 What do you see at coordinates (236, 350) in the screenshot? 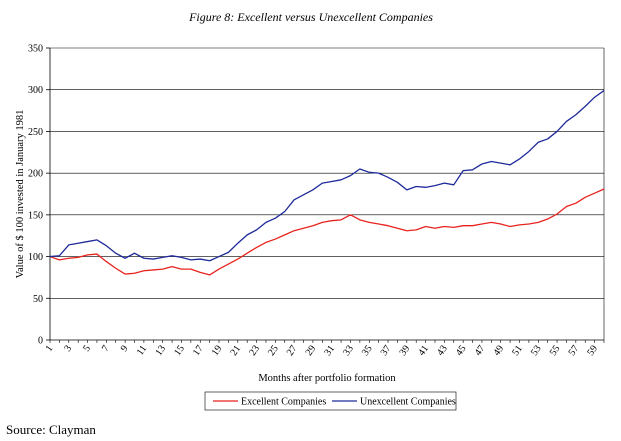
I see `x-tick-label: 21` at bounding box center [236, 350].